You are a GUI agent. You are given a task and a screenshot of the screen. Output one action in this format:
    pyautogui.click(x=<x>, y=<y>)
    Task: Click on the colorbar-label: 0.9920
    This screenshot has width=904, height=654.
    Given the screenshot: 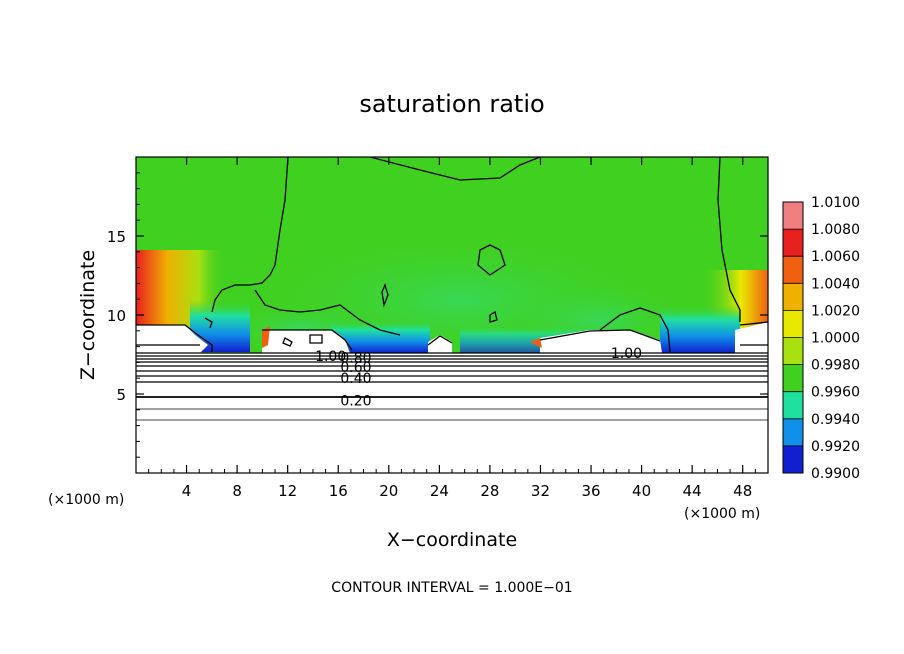 What is the action you would take?
    pyautogui.click(x=835, y=447)
    